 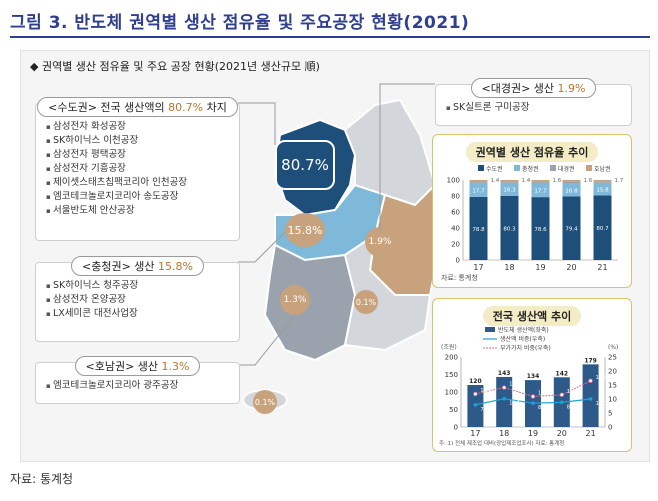 What do you see at coordinates (116, 197) in the screenshot?
I see `plant-item: 엠코테크놀로지코리아 송도공장` at bounding box center [116, 197].